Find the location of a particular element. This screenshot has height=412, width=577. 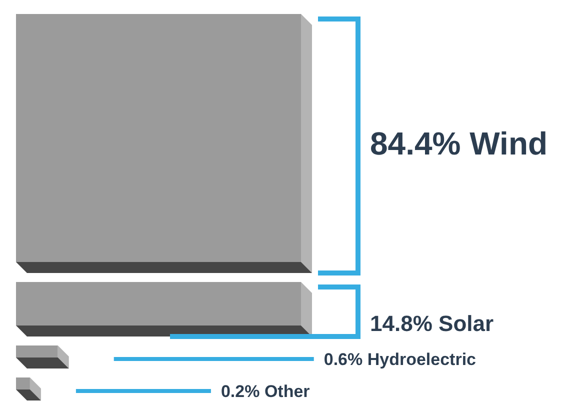

category-label: Hydroelectric is located at coordinates (419, 359).